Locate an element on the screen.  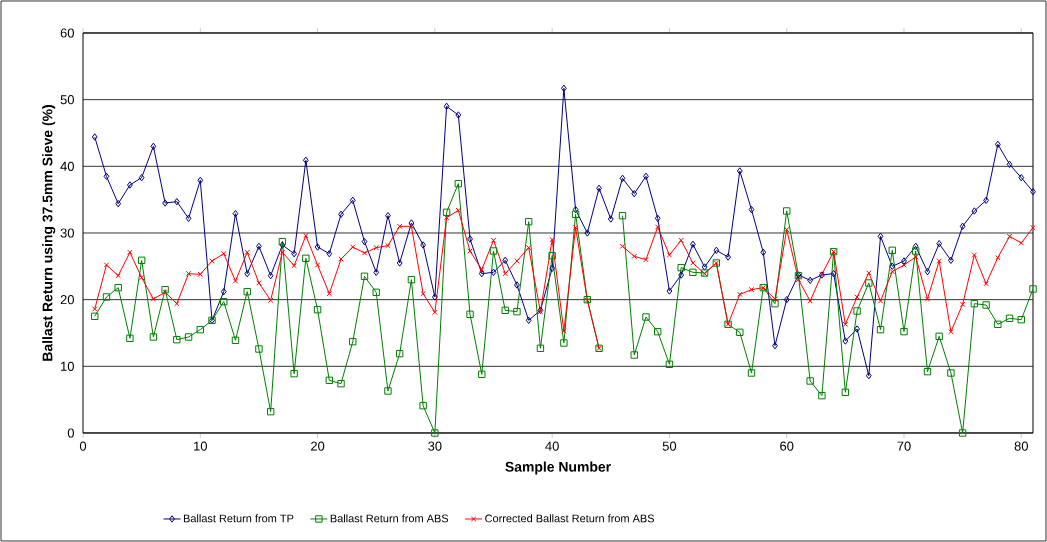
x-tick-label: 60 is located at coordinates (787, 446).